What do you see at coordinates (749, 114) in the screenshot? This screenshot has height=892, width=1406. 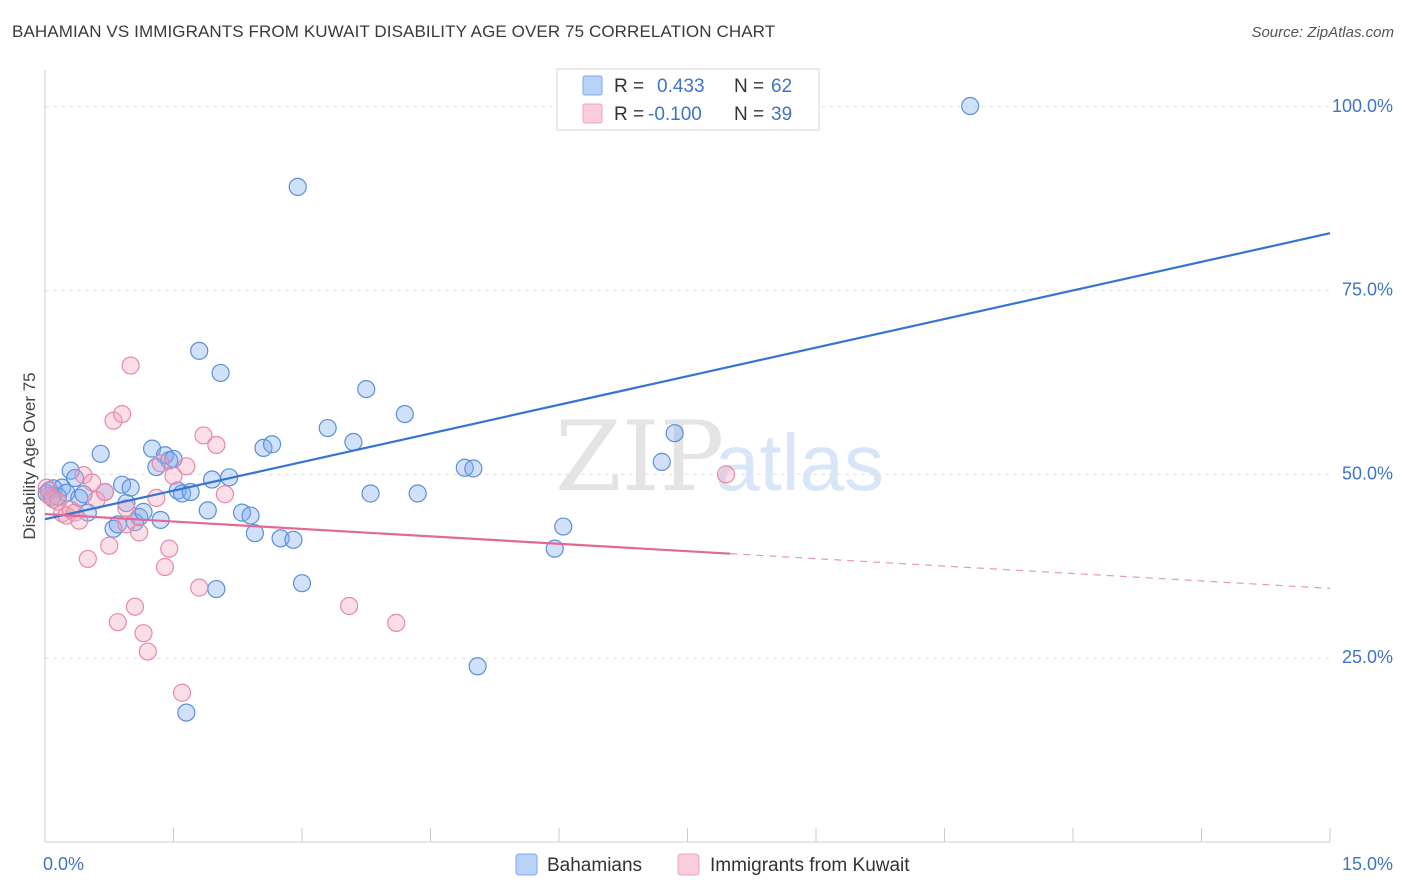 I see `legend-n-label-kuwait: N =` at bounding box center [749, 114].